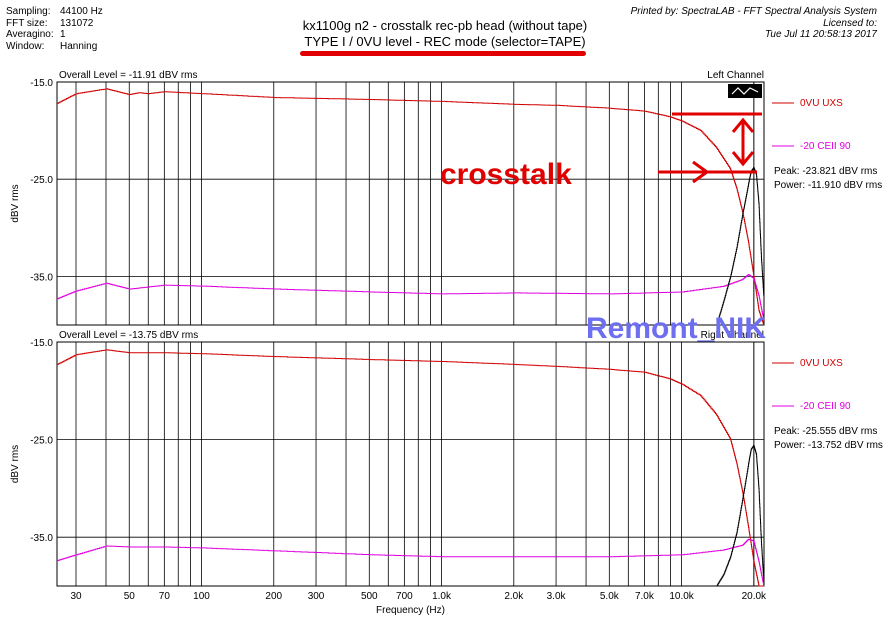 The height and width of the screenshot is (627, 887). What do you see at coordinates (743, 159) in the screenshot?
I see `arrow-head-down` at bounding box center [743, 159].